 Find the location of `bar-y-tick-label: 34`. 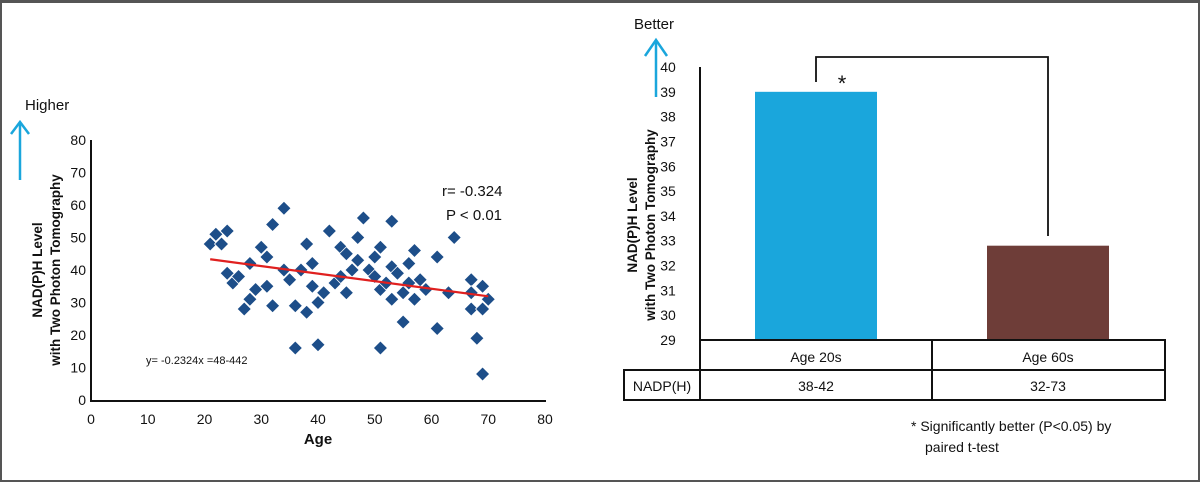

bar-y-tick-label: 34 is located at coordinates (668, 216).